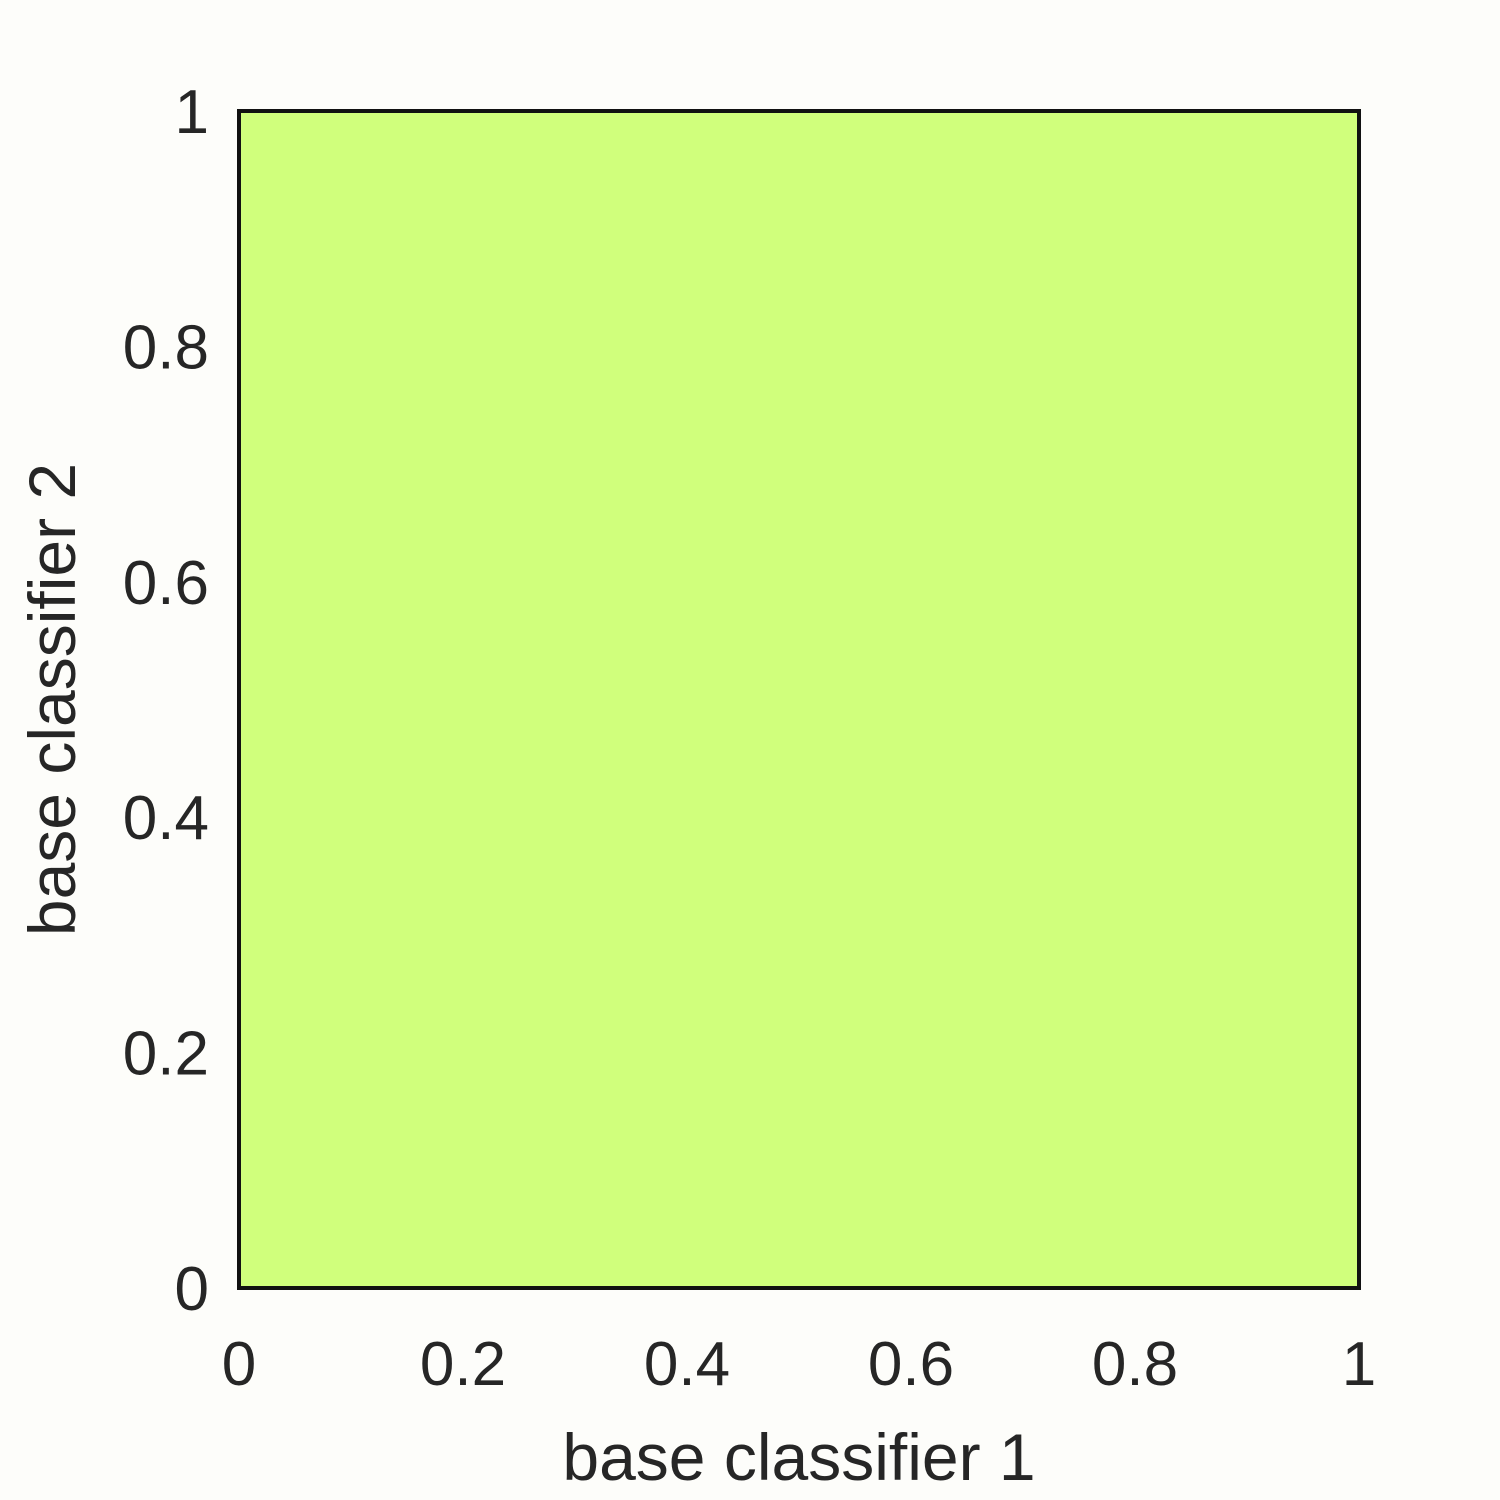 The height and width of the screenshot is (1500, 1500). I want to click on y-tick-label: 0, so click(192, 1289).